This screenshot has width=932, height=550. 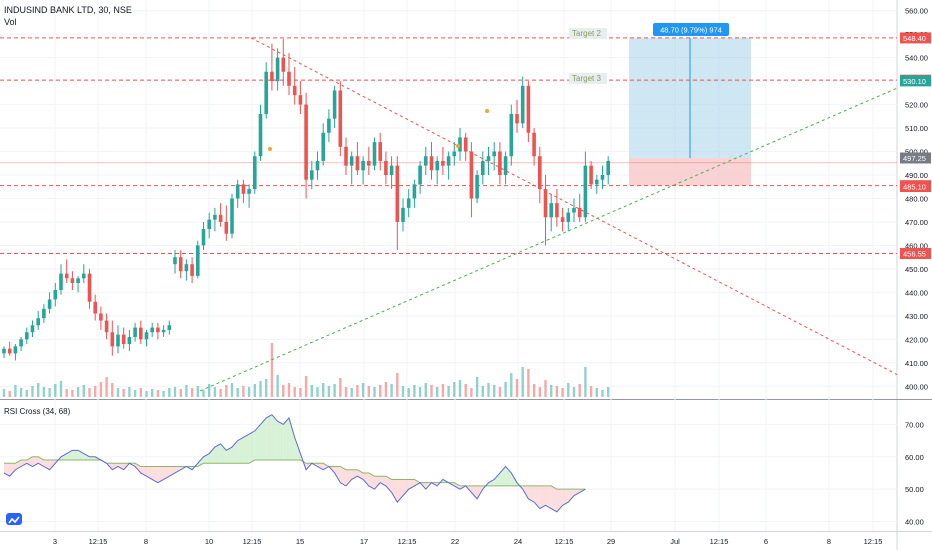 I want to click on target-2-label: Target 2, so click(x=588, y=33).